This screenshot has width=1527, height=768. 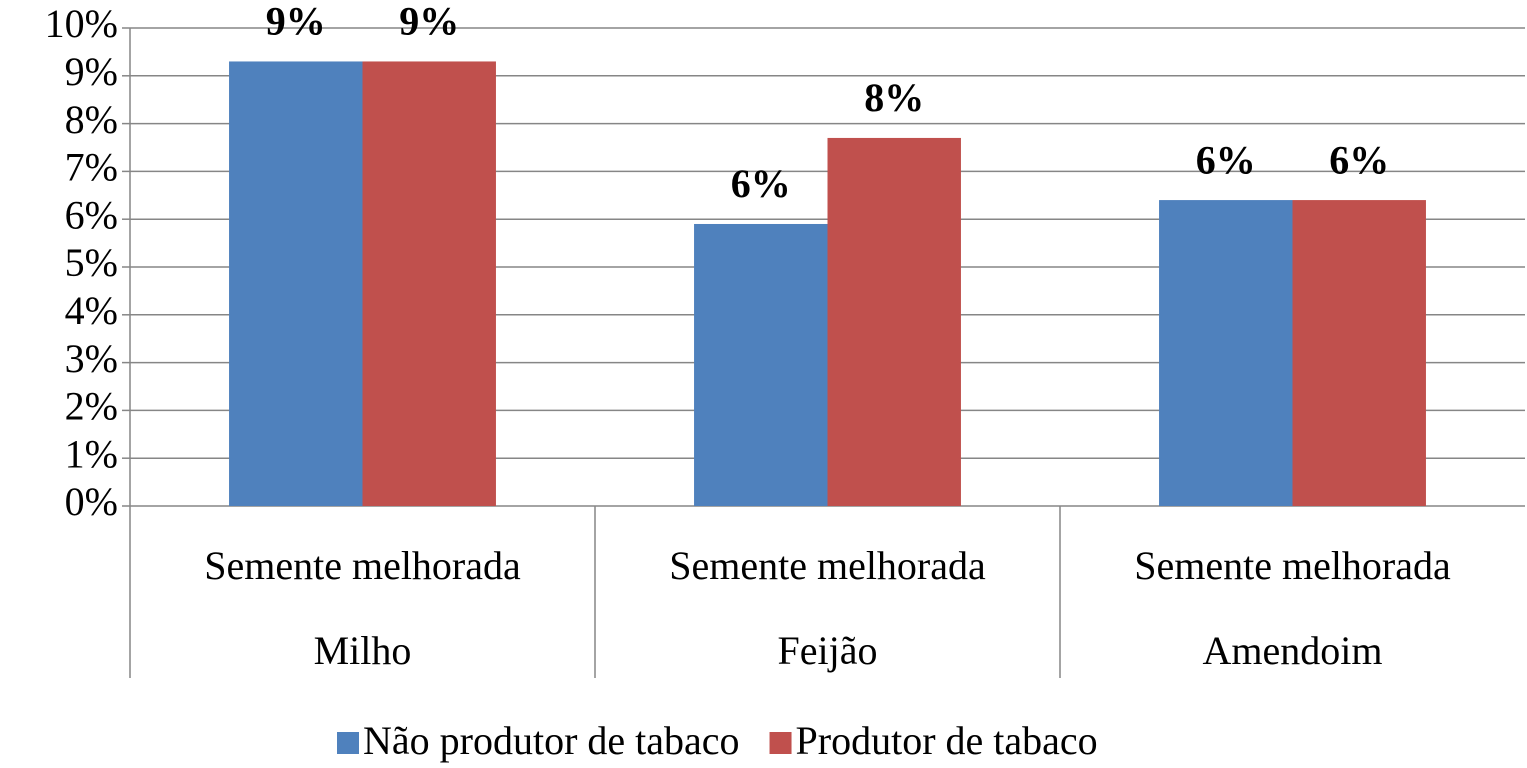 I want to click on y-tick-label: 0%, so click(x=91, y=501).